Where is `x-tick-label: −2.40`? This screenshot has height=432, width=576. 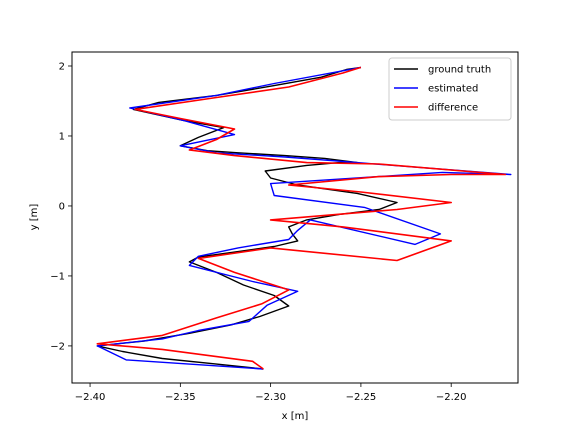 x-tick-label: −2.40 is located at coordinates (90, 397).